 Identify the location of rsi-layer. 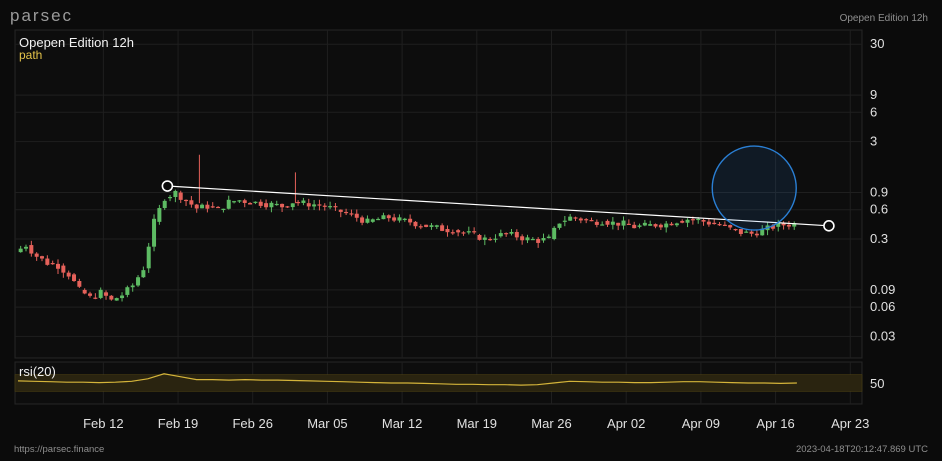
(438, 382).